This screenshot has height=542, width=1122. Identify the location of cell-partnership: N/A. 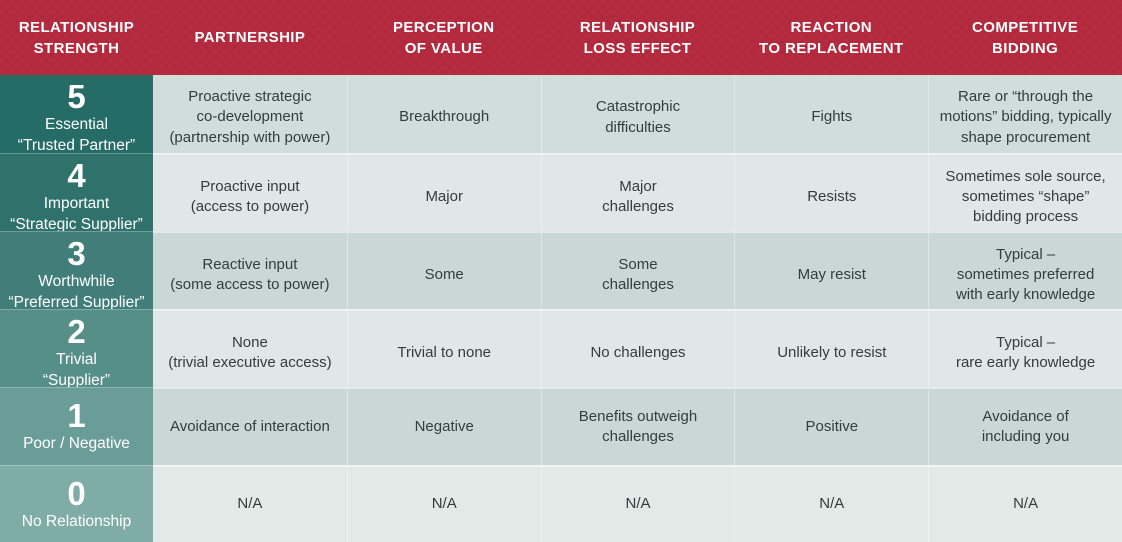
(250, 503).